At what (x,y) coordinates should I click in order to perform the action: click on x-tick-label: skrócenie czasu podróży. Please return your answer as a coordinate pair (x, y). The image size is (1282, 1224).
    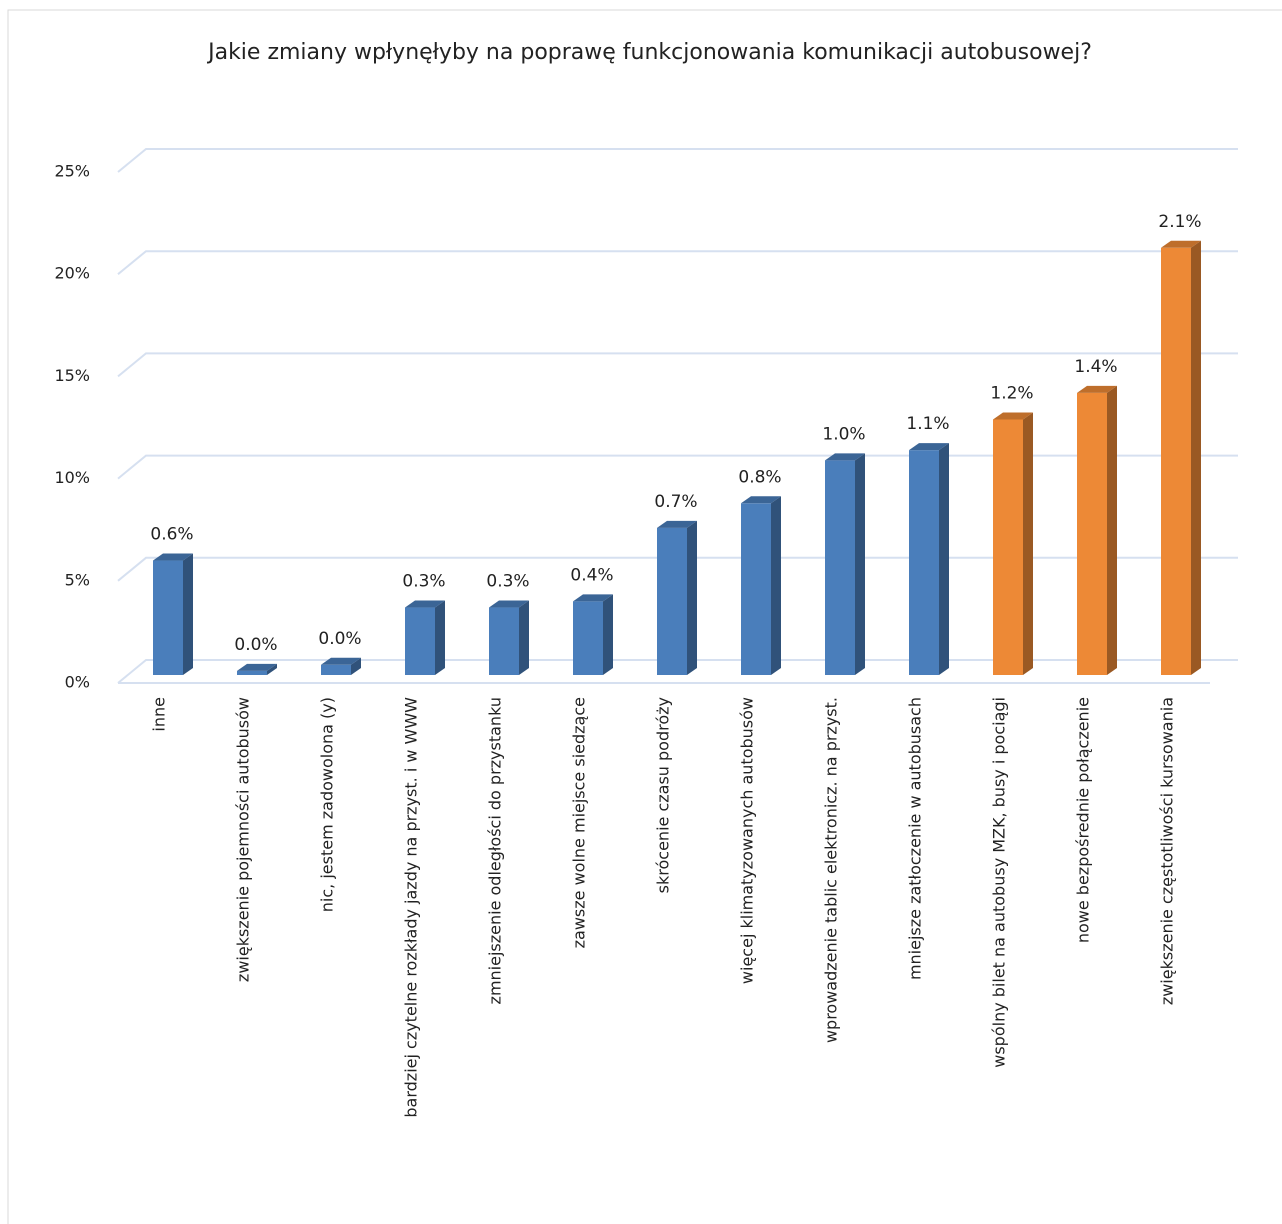
    Looking at the image, I should click on (663, 795).